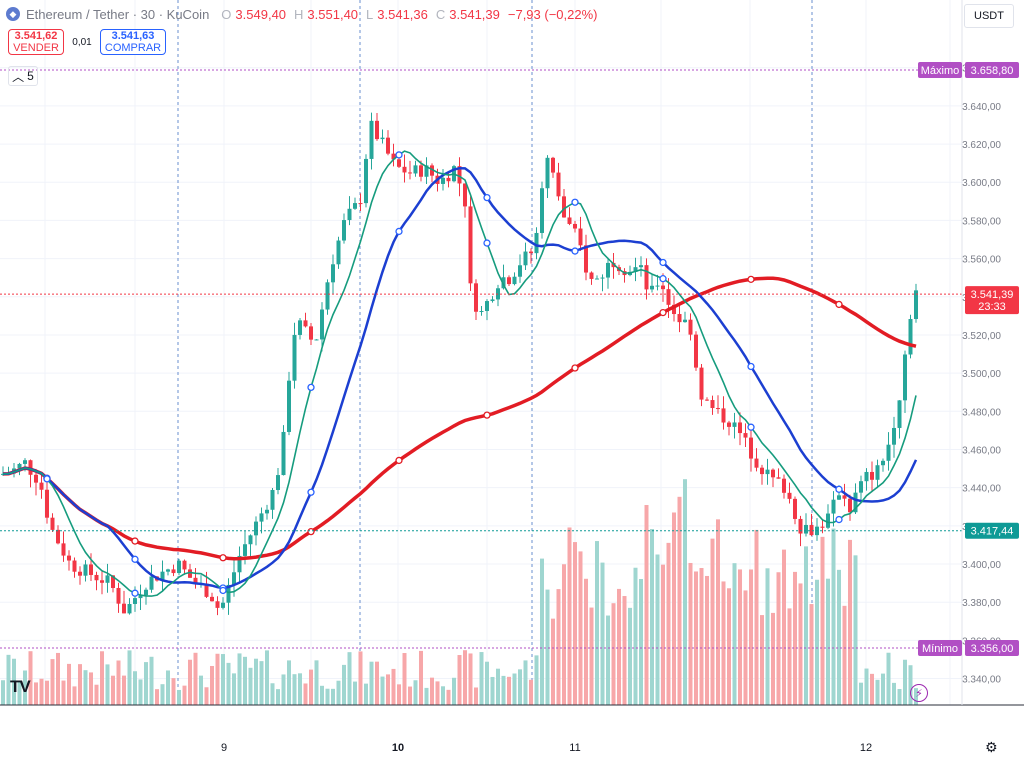 The width and height of the screenshot is (1024, 758). Describe the element at coordinates (118, 14) in the screenshot. I see `symbol-title: Ethereum / Tether · 30 · KuCoin` at that location.